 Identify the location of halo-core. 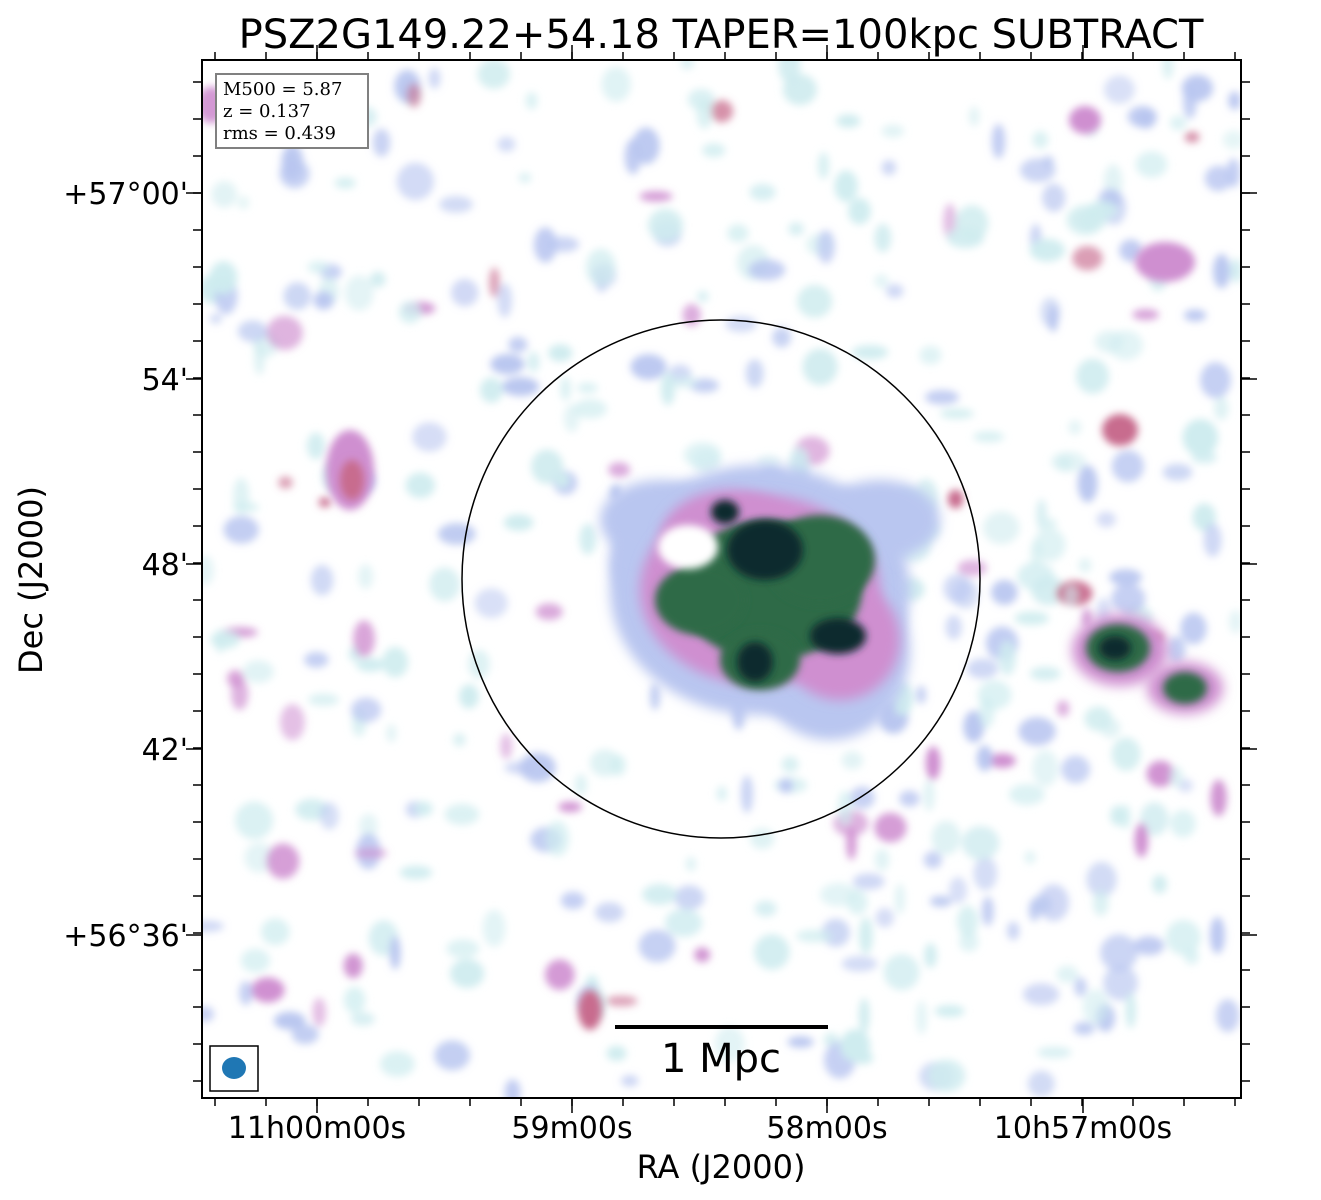
(700, 600).